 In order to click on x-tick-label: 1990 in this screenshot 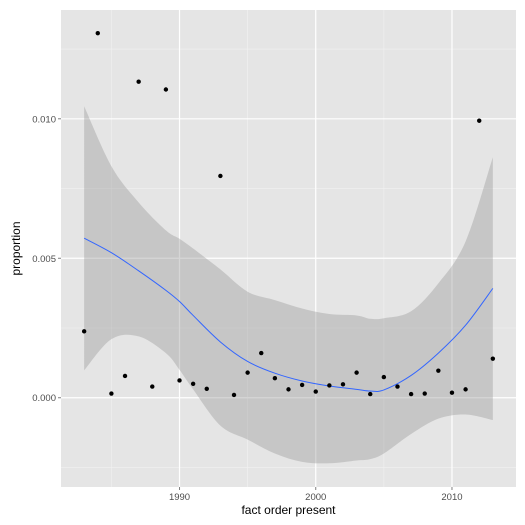, I will do `click(179, 497)`.